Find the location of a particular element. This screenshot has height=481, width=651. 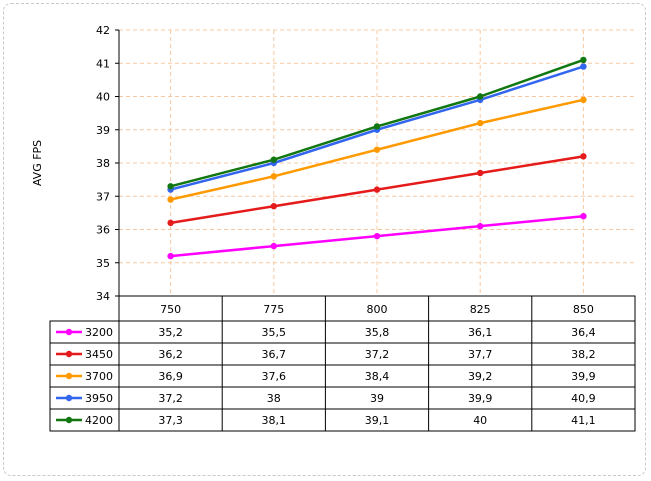

table-cell-value: 36,7 is located at coordinates (274, 354).